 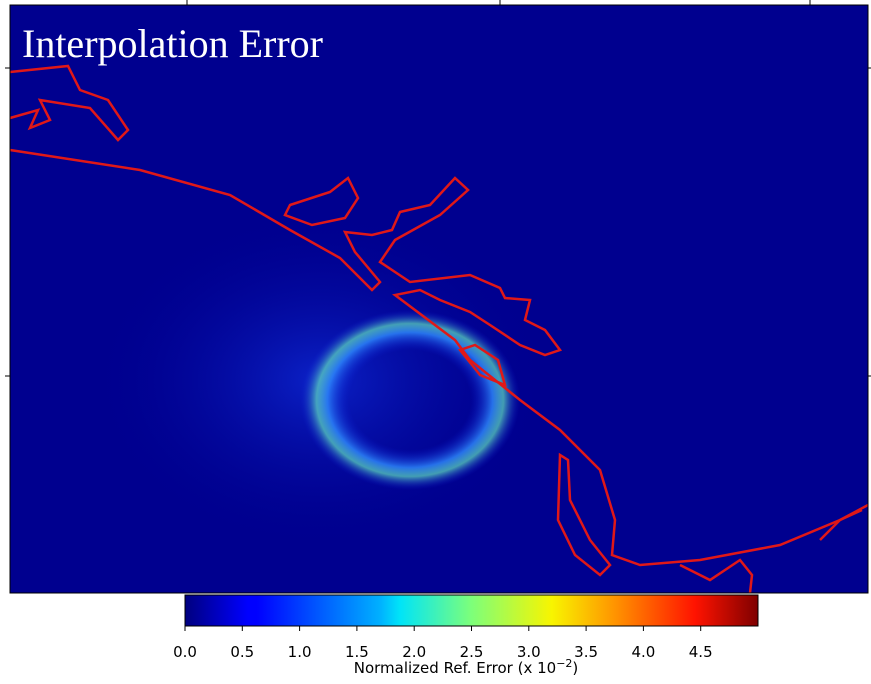 I want to click on colorbar-label-exponent: −2, so click(x=564, y=663).